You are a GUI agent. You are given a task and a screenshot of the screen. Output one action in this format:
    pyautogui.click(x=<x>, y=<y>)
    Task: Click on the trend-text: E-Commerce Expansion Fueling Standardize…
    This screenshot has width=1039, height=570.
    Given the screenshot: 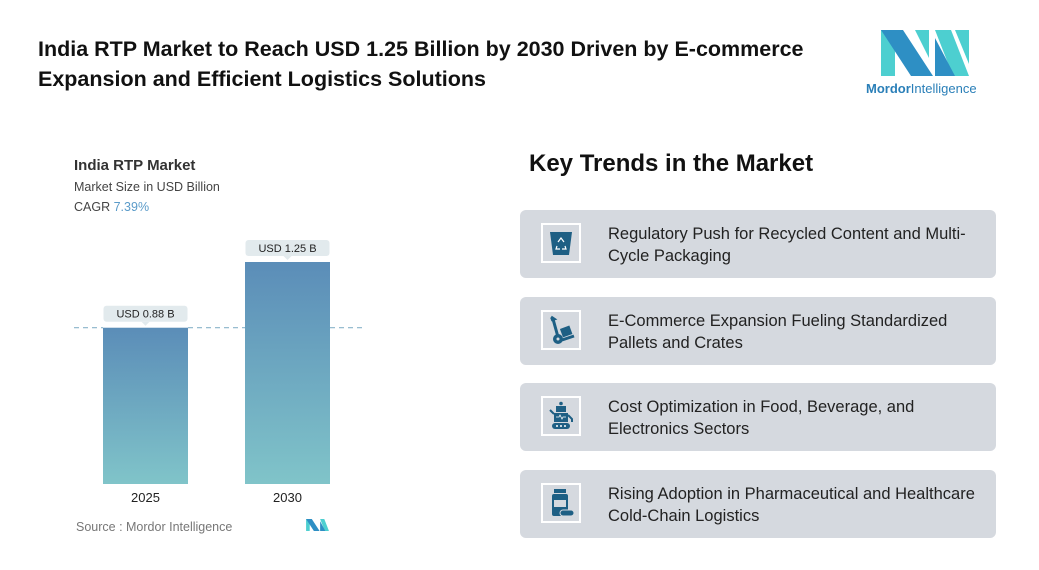 What is the action you would take?
    pyautogui.click(x=778, y=332)
    